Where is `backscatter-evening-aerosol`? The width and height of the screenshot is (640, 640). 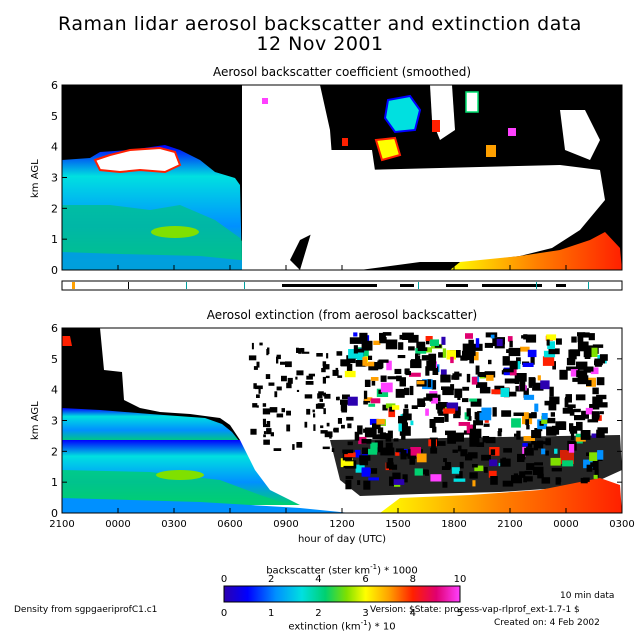
backscatter-evening-aerosol is located at coordinates (536, 251).